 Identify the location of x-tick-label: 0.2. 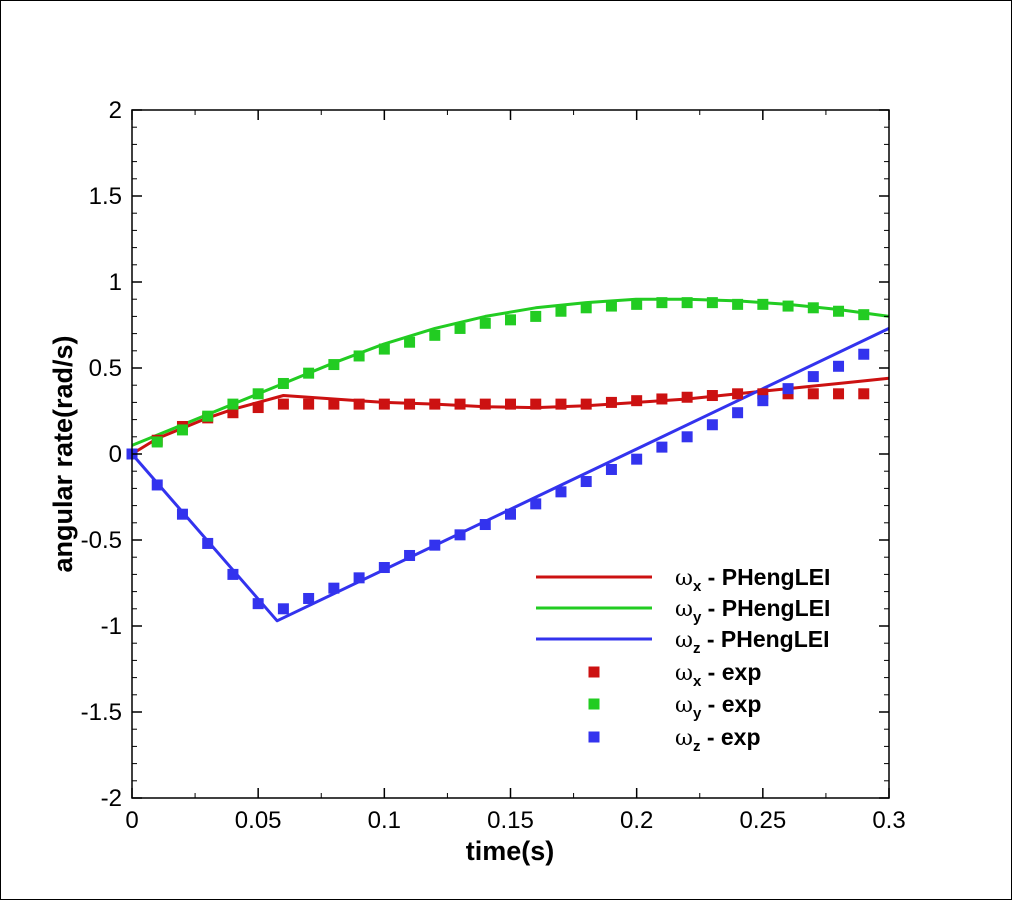
(636, 820).